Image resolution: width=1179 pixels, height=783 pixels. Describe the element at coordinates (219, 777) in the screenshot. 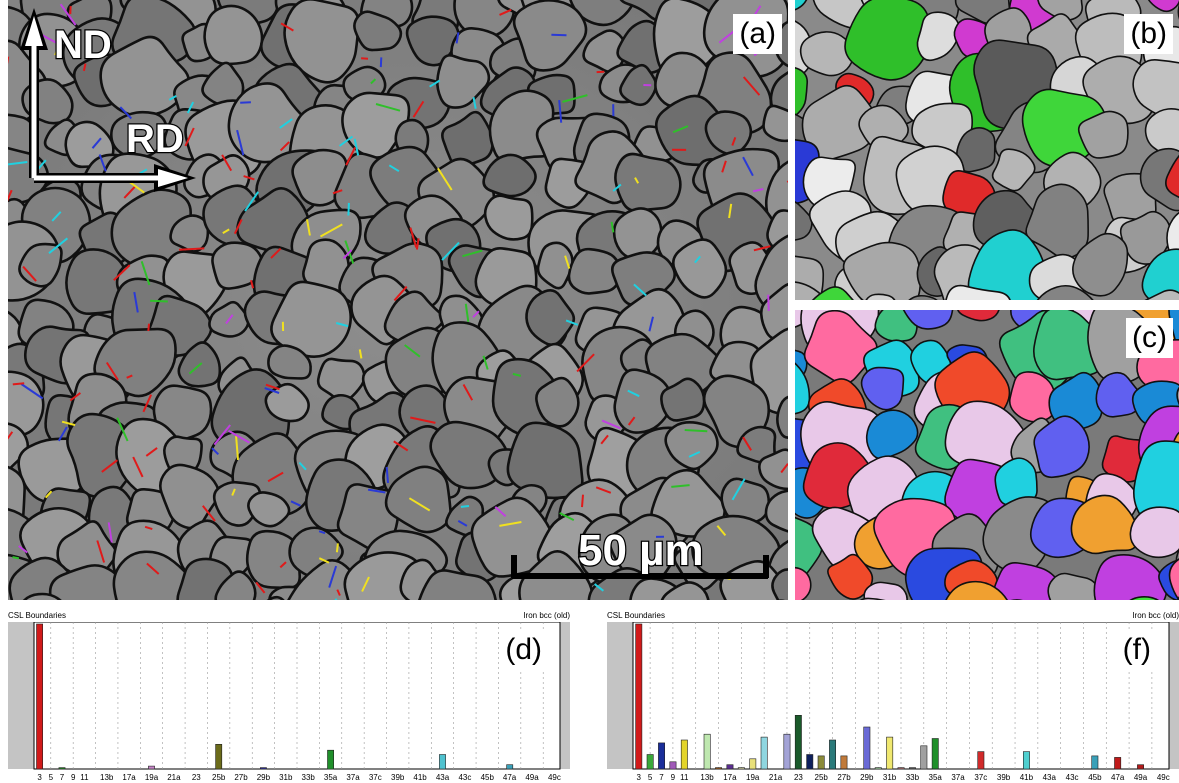

I see `tick-label-25b: 25b` at that location.